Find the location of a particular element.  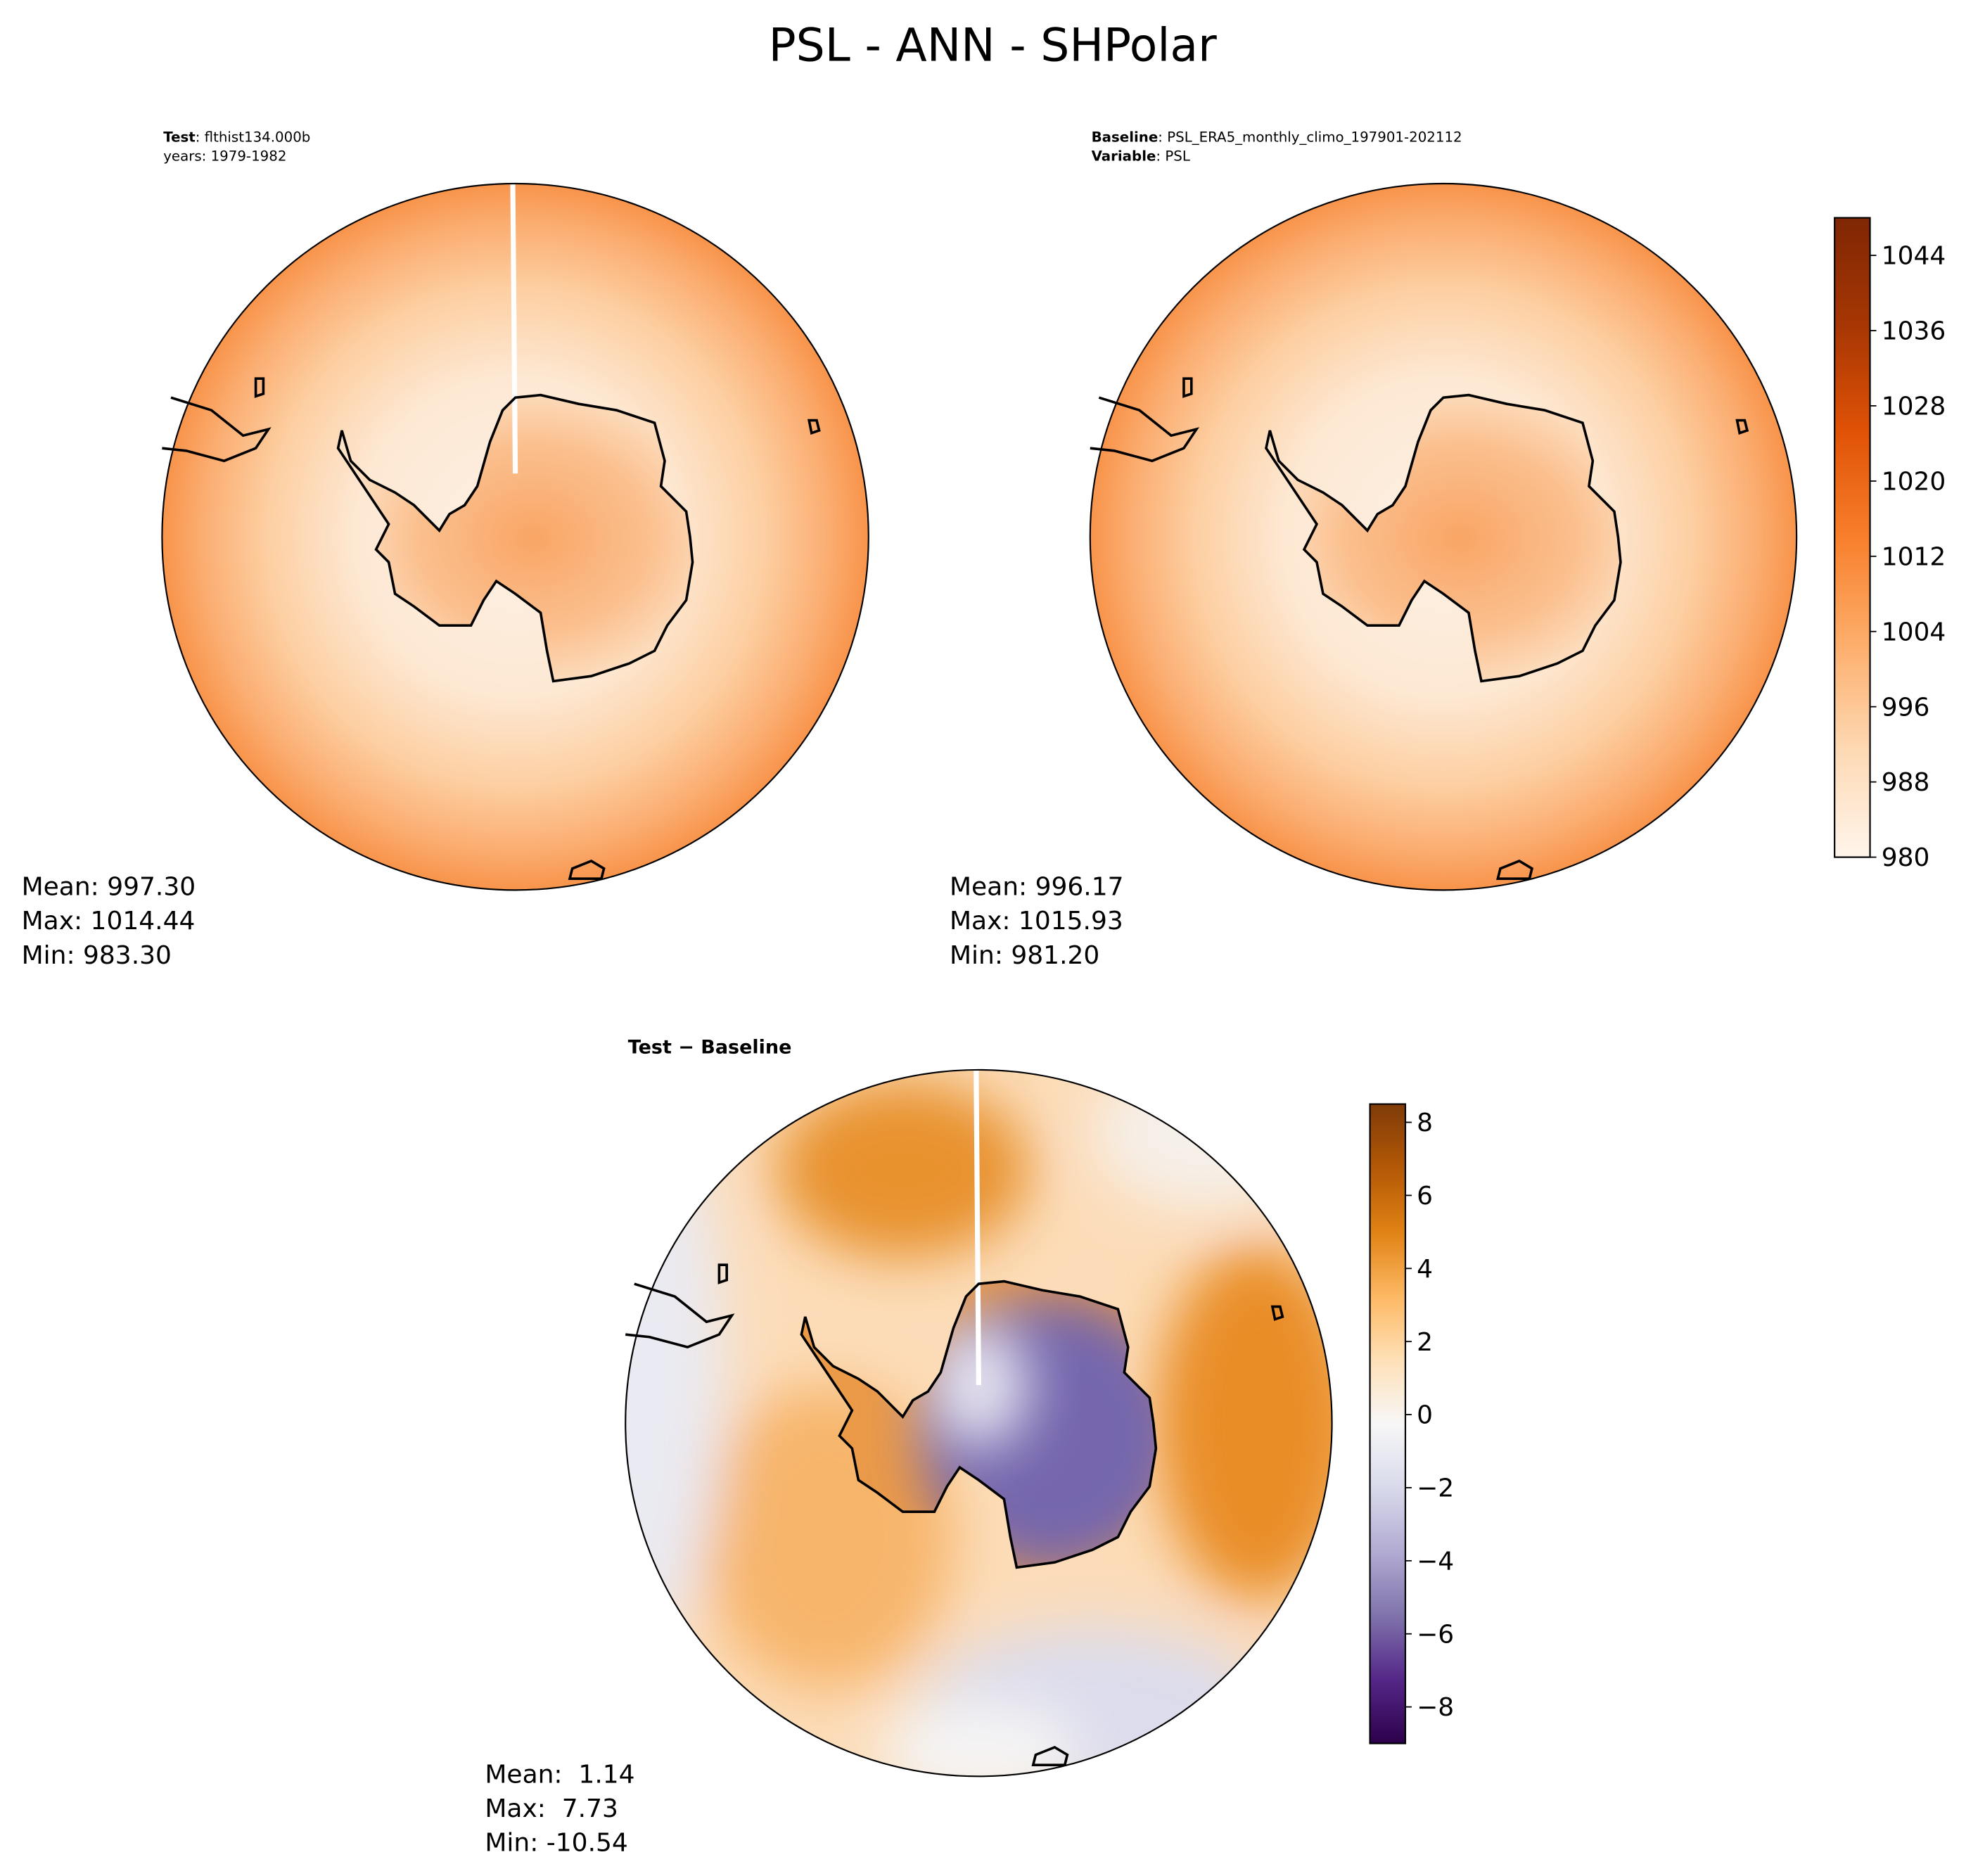

header-text: : PSL is located at coordinates (1172, 156).